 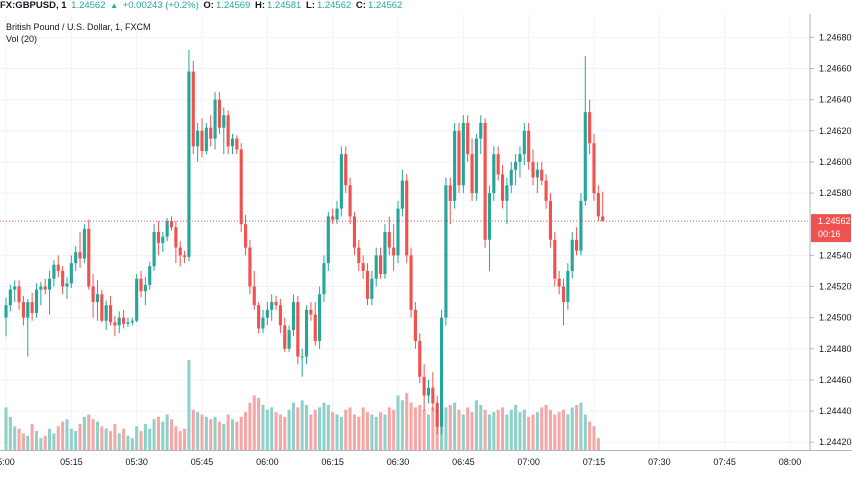 I want to click on symbol-name: FX:GBPUSD, 1, so click(x=33, y=5).